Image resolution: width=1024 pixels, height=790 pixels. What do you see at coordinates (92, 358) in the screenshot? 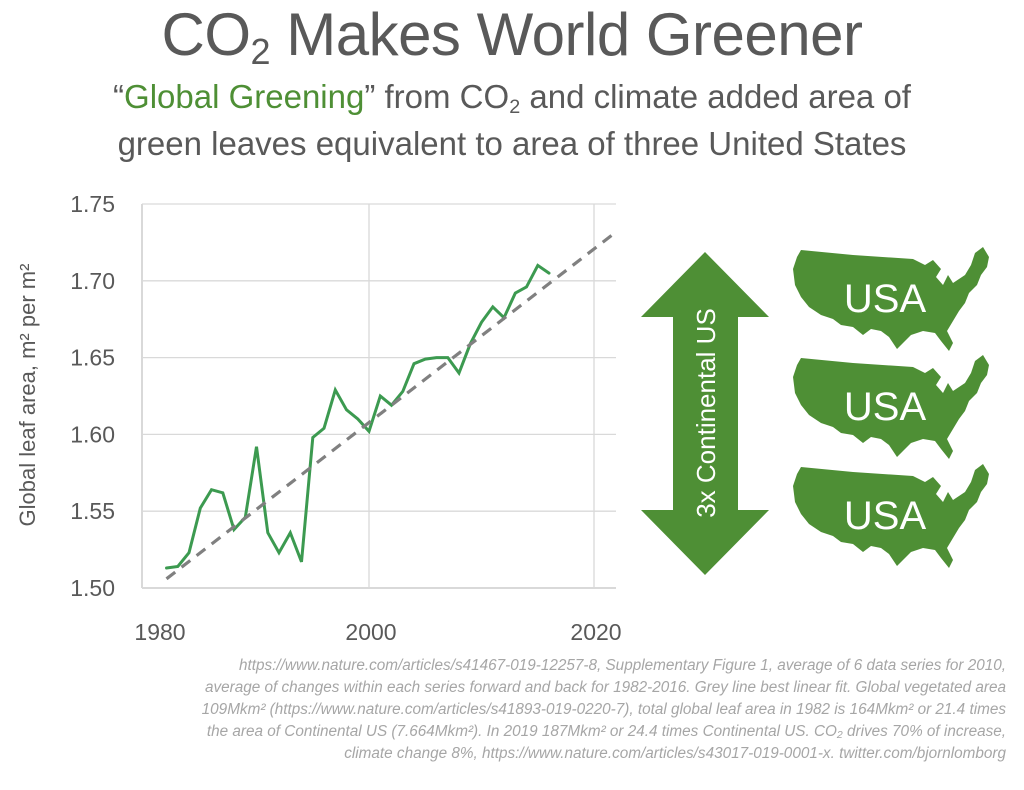
I see `y-tick-label: 1.65` at bounding box center [92, 358].